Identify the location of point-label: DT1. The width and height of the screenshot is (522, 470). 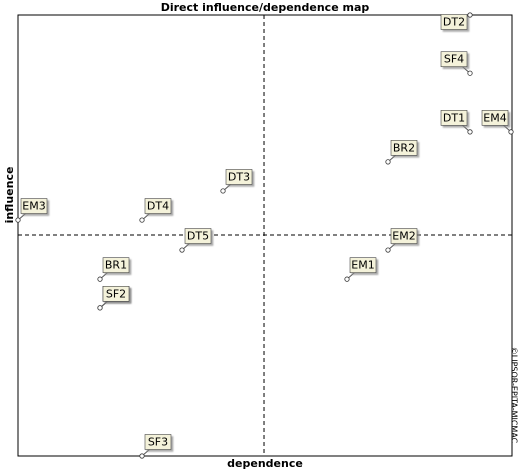
(454, 117).